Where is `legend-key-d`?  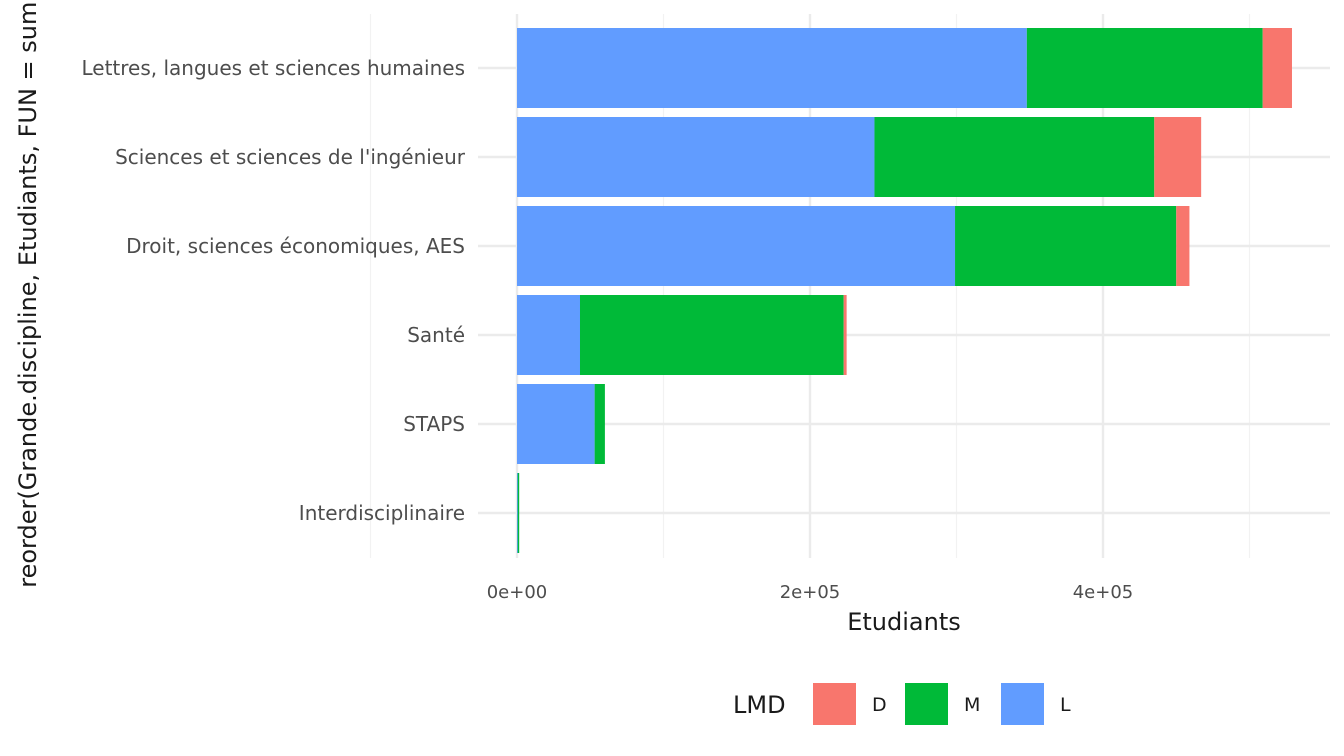
legend-key-d is located at coordinates (834, 704).